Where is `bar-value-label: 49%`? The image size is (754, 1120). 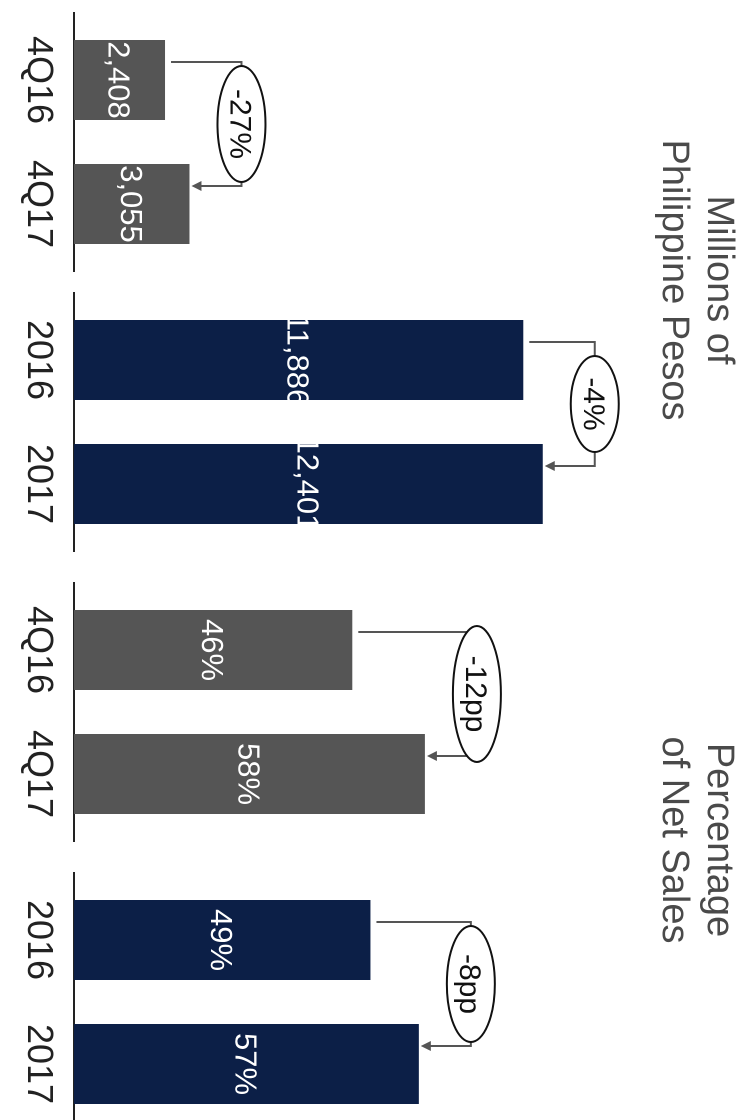 bar-value-label: 49% is located at coordinates (221, 940).